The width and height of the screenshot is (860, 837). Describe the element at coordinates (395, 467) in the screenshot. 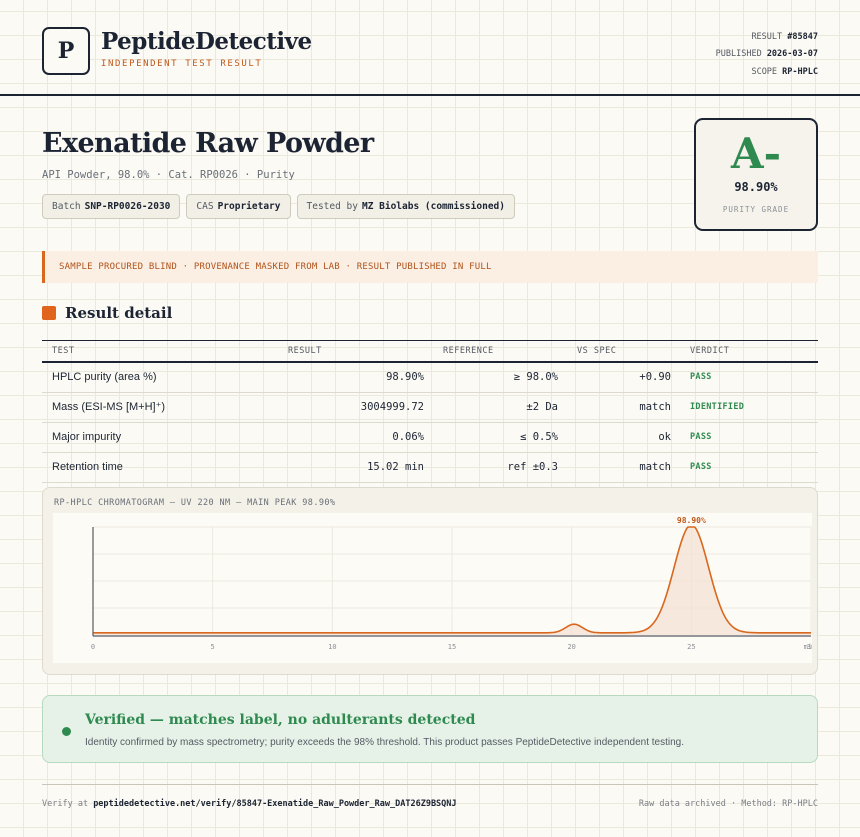

I see `cell-result: 15.02 min` at that location.